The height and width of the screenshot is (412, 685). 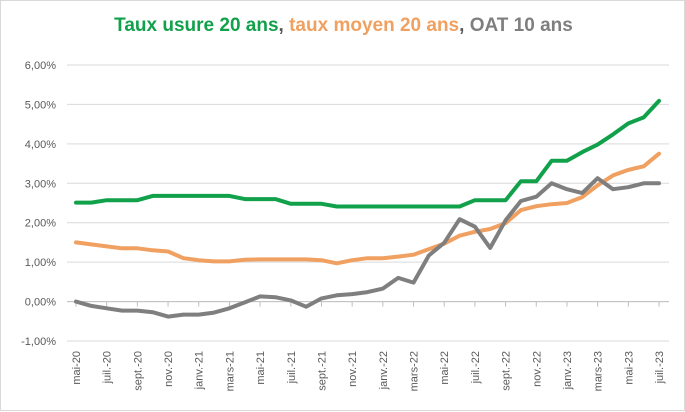 I want to click on x-tick-label: sept.-20, so click(x=138, y=371).